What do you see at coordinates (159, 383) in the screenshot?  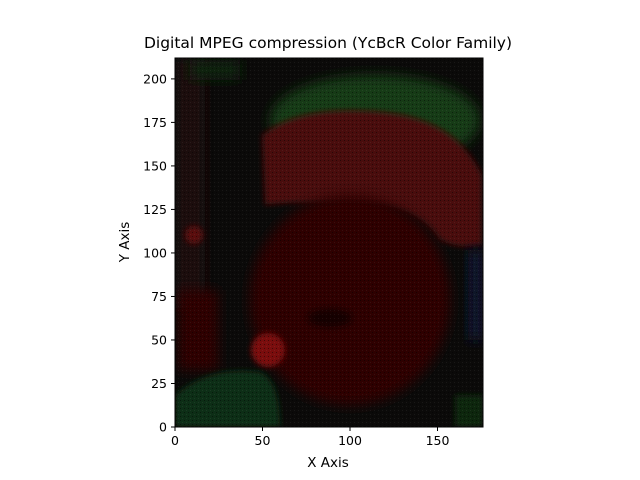 I see `y-tick-label: 25` at bounding box center [159, 383].